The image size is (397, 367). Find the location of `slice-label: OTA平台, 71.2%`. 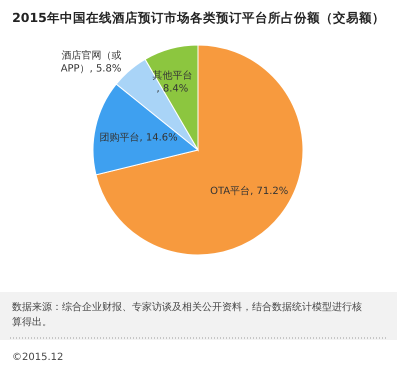

slice-label: OTA平台, 71.2% is located at coordinates (249, 191).